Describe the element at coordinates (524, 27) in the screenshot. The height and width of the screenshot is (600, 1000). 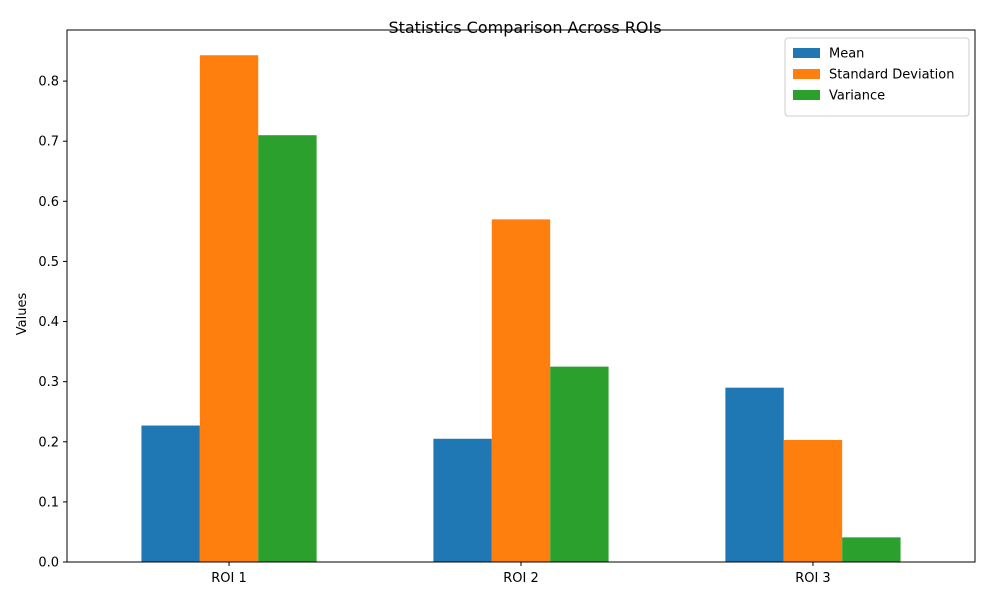
I see `chart-title: Statistics Comparison Across ROIs` at that location.